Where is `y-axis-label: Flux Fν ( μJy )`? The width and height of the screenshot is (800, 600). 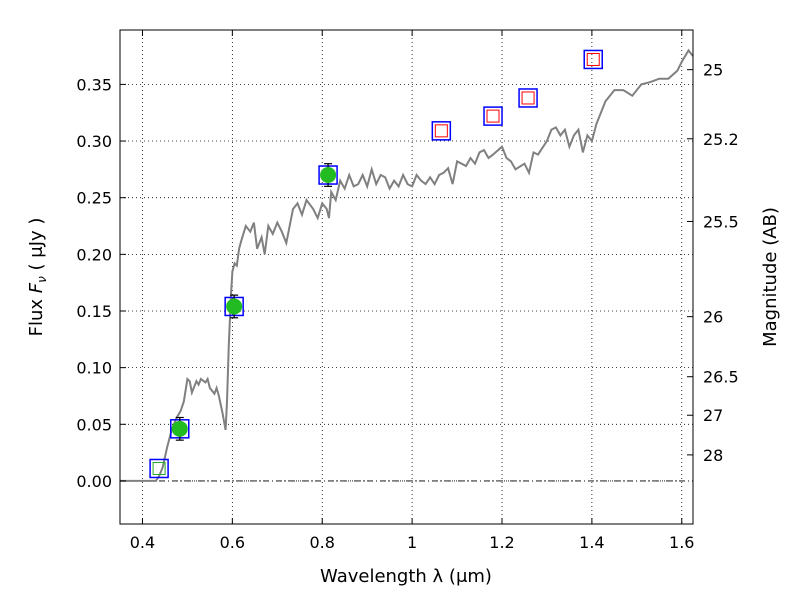 y-axis-label: Flux Fν ( μJy ) is located at coordinates (37, 277).